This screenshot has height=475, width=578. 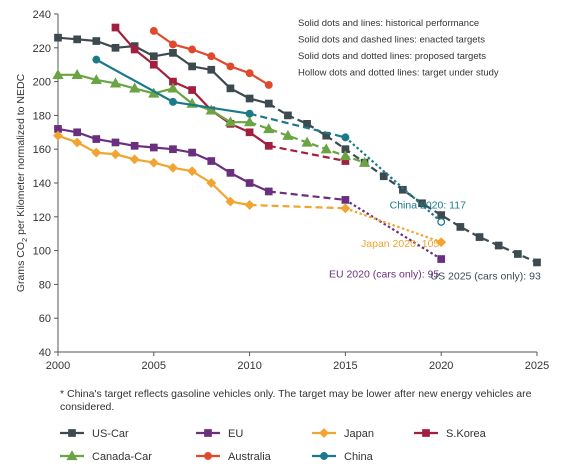 I want to click on legend-item: Australia, so click(x=234, y=457).